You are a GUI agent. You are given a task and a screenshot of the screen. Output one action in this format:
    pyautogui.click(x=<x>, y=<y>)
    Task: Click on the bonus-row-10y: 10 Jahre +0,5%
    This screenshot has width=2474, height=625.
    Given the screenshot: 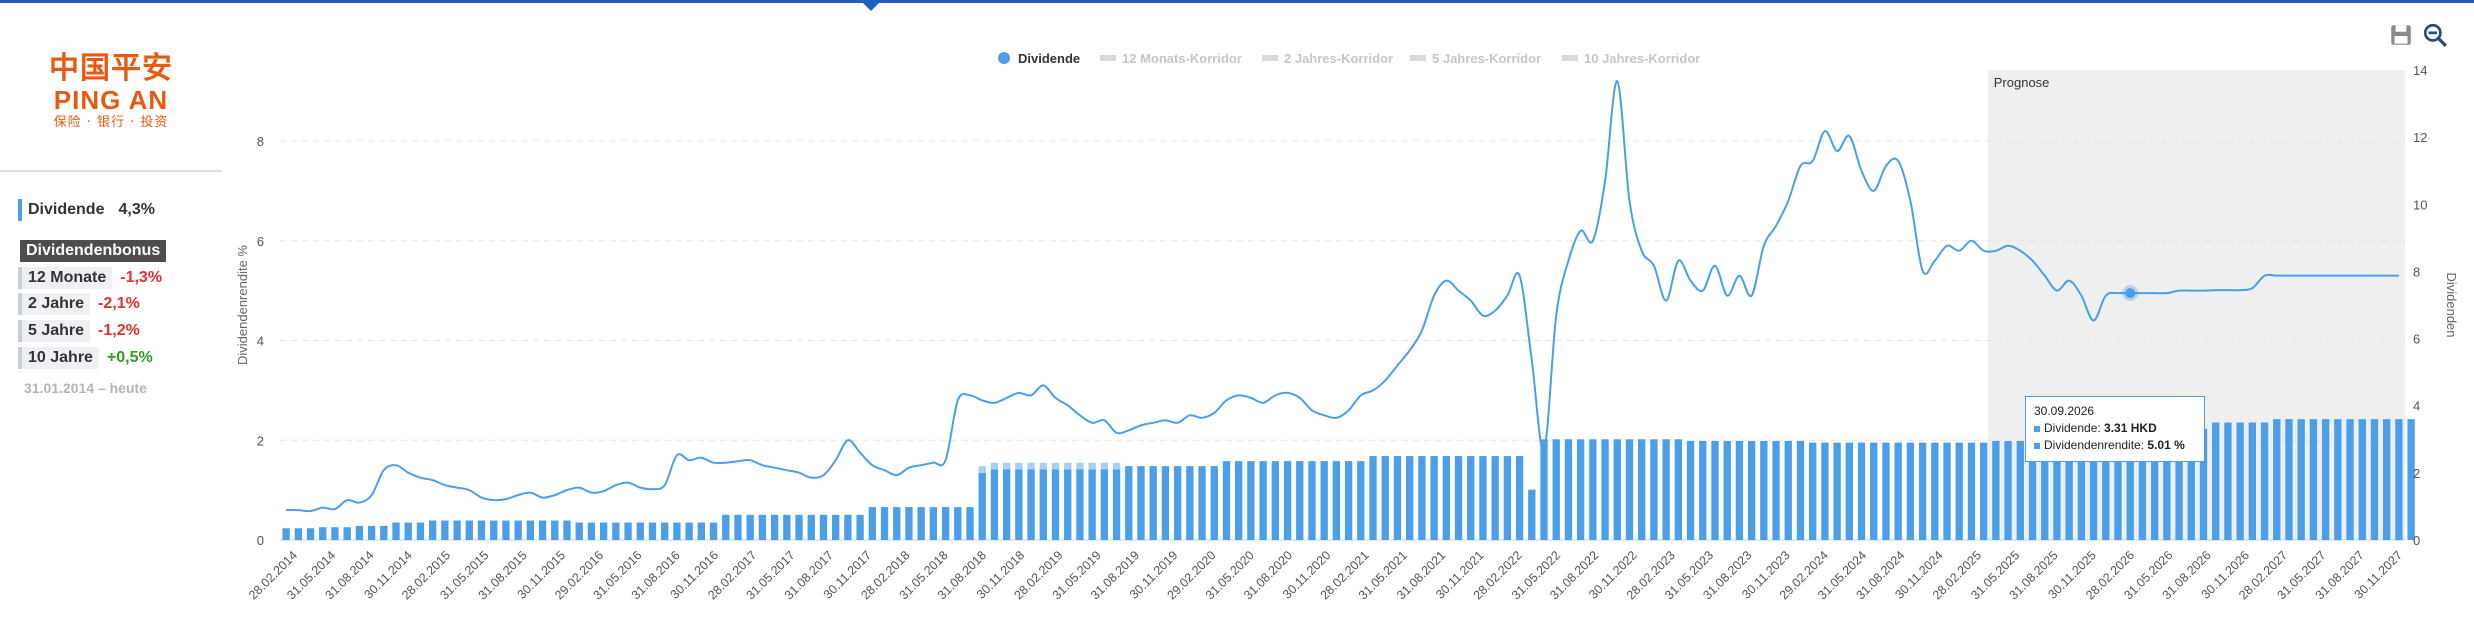 What is the action you would take?
    pyautogui.click(x=85, y=358)
    